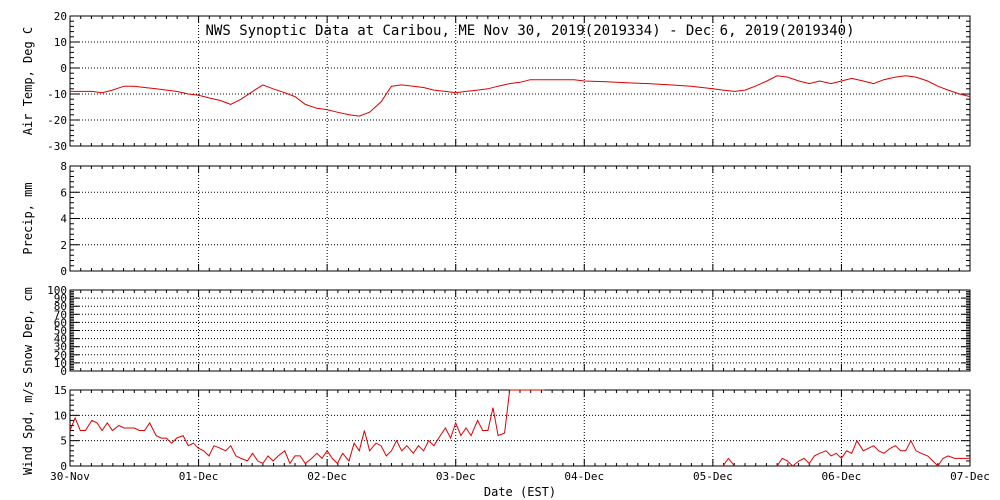 The height and width of the screenshot is (500, 1000). What do you see at coordinates (60, 306) in the screenshot?
I see `y-tick-label: 80` at bounding box center [60, 306].